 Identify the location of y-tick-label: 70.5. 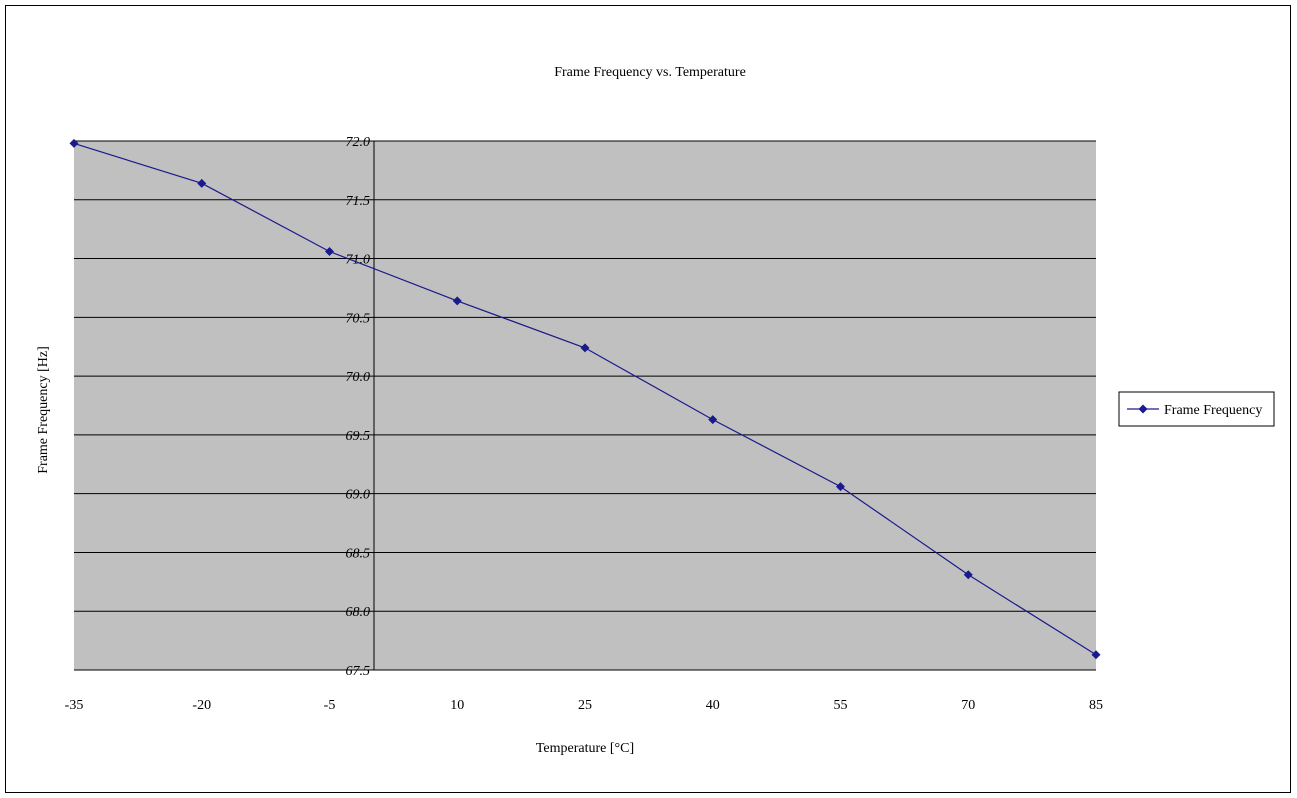
(358, 318).